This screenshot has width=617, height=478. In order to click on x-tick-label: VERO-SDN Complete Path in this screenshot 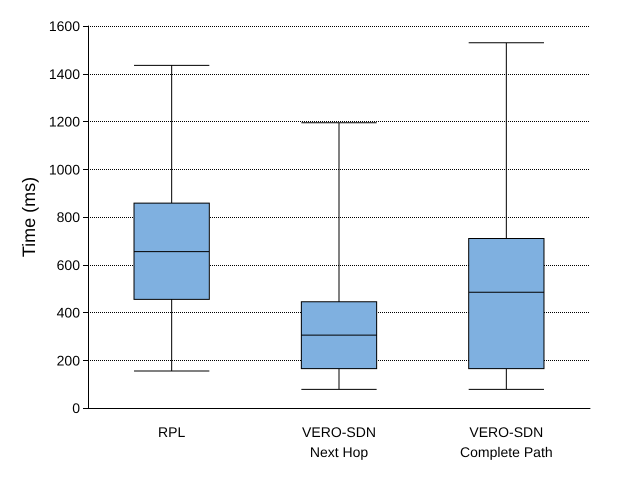, I will do `click(506, 442)`.